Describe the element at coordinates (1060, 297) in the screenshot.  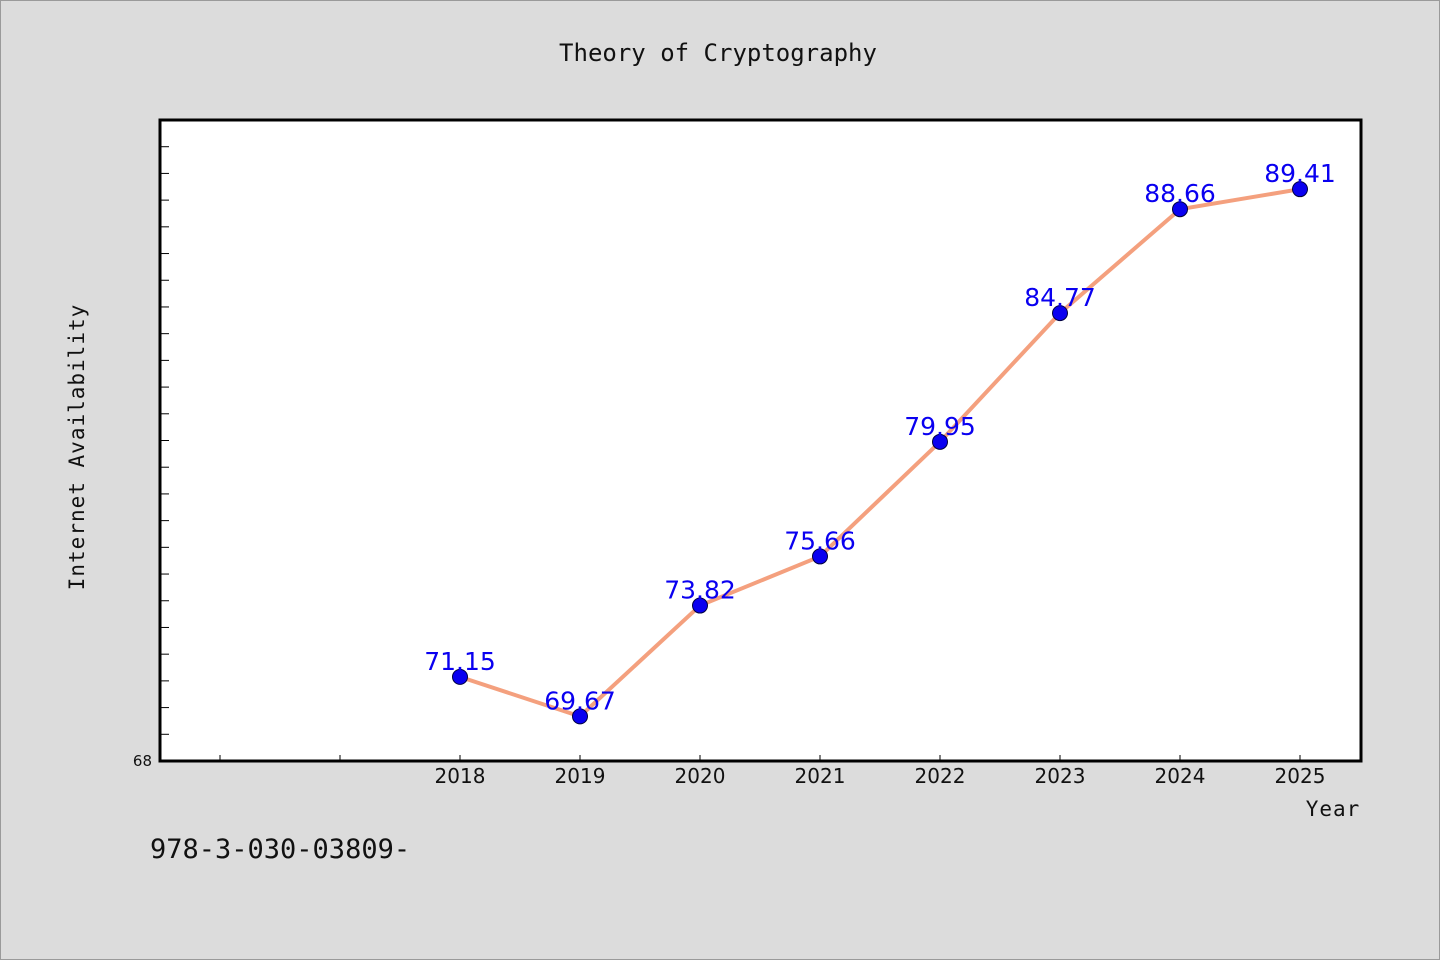
I see `data-label: 84.77` at that location.